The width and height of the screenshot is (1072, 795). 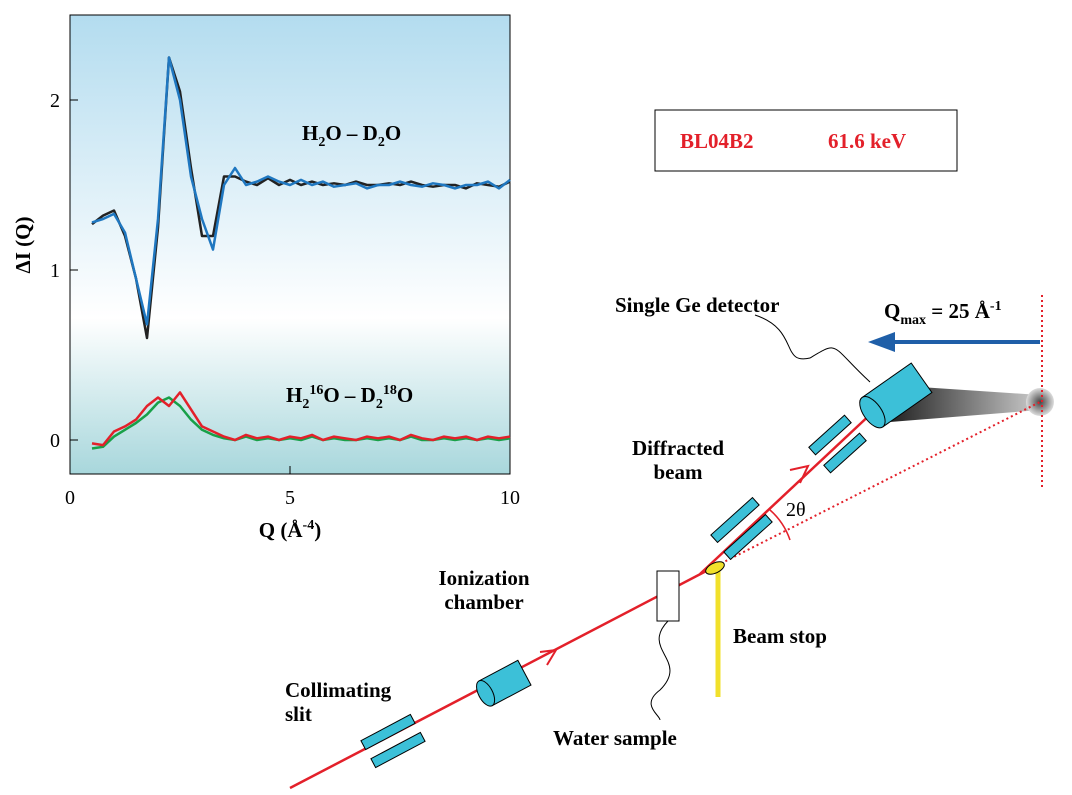 I want to click on sample, so click(x=668, y=596).